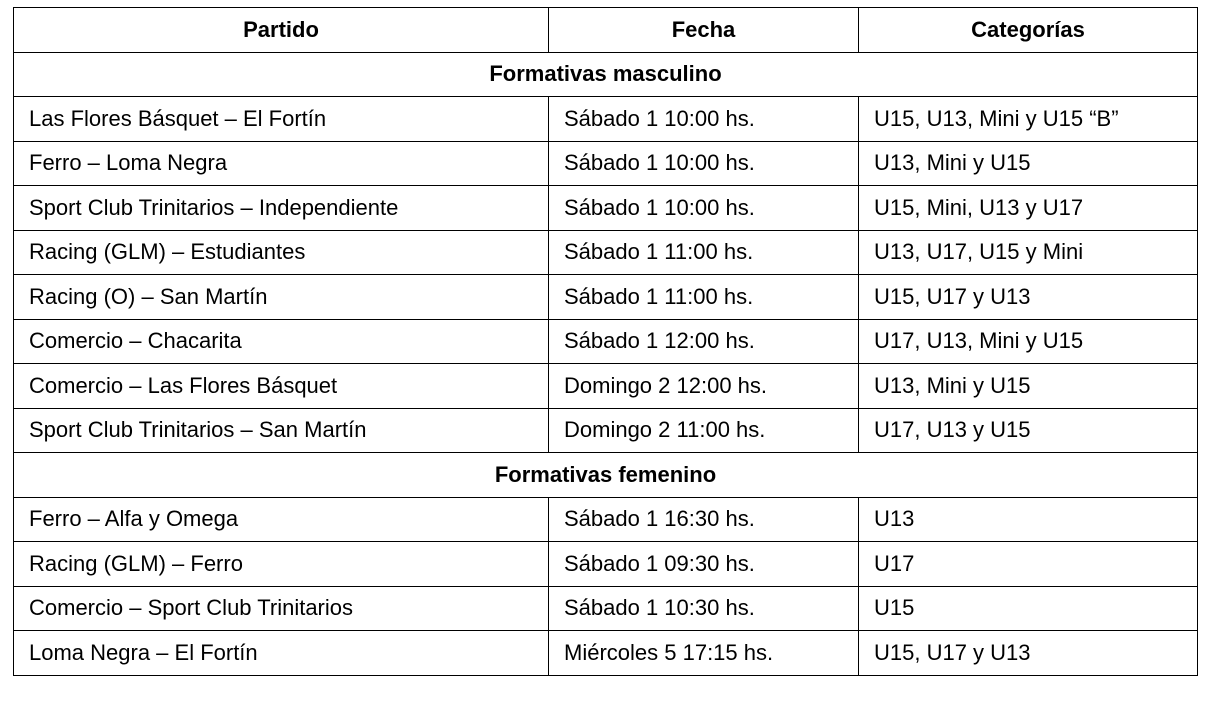 This screenshot has height=715, width=1216. I want to click on categories-cell: U17, U13, Mini y U15, so click(1028, 341).